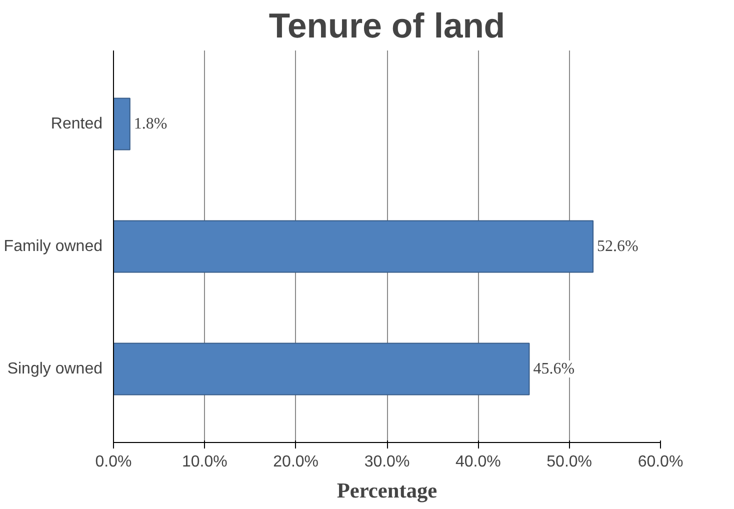 The height and width of the screenshot is (509, 734). Describe the element at coordinates (387, 490) in the screenshot. I see `x-axis-title: Percentage` at that location.